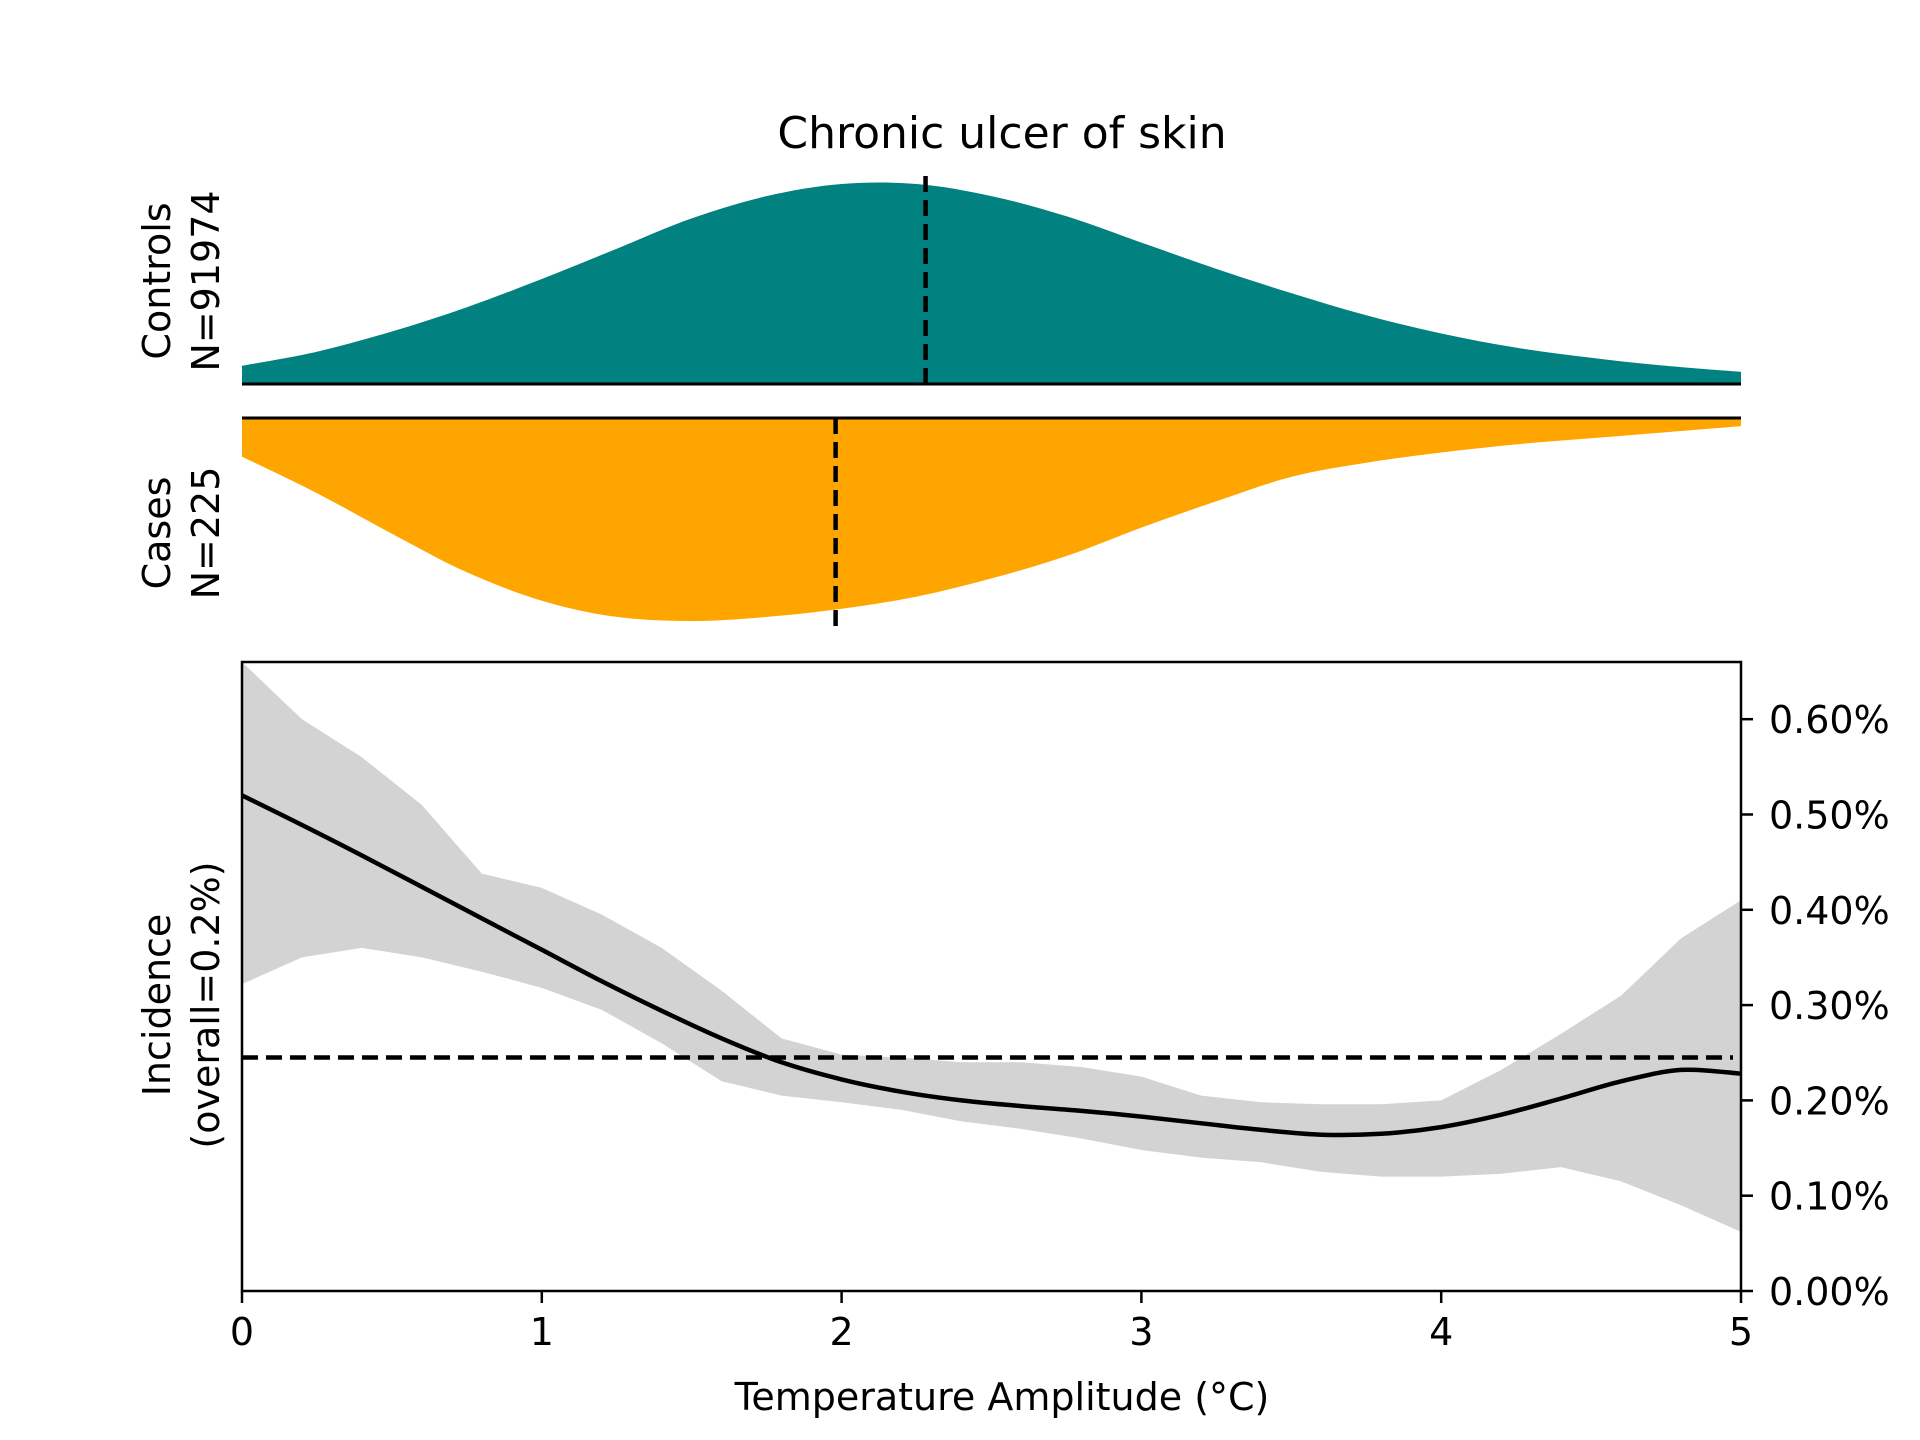 This screenshot has height=1440, width=1920. Describe the element at coordinates (1829, 1197) in the screenshot. I see `y-tick-label: 0.10%` at that location.